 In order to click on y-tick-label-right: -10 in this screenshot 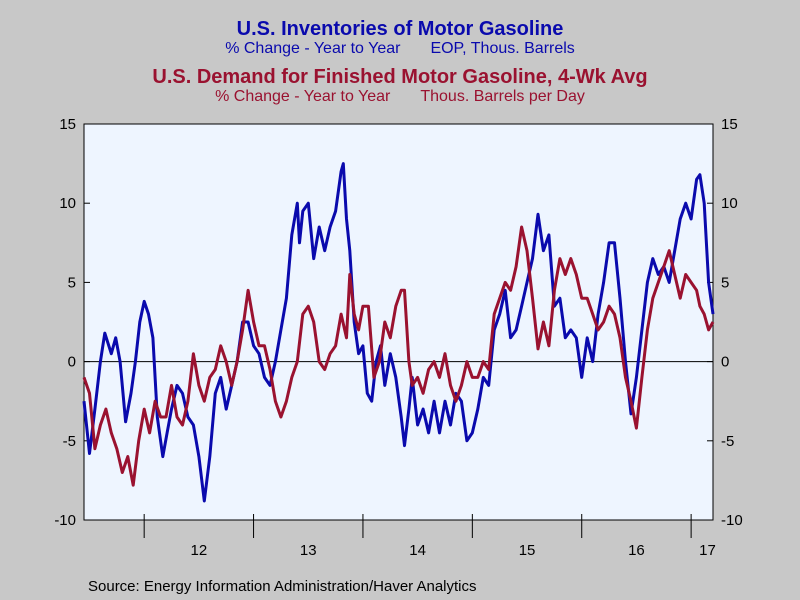, I will do `click(732, 520)`.